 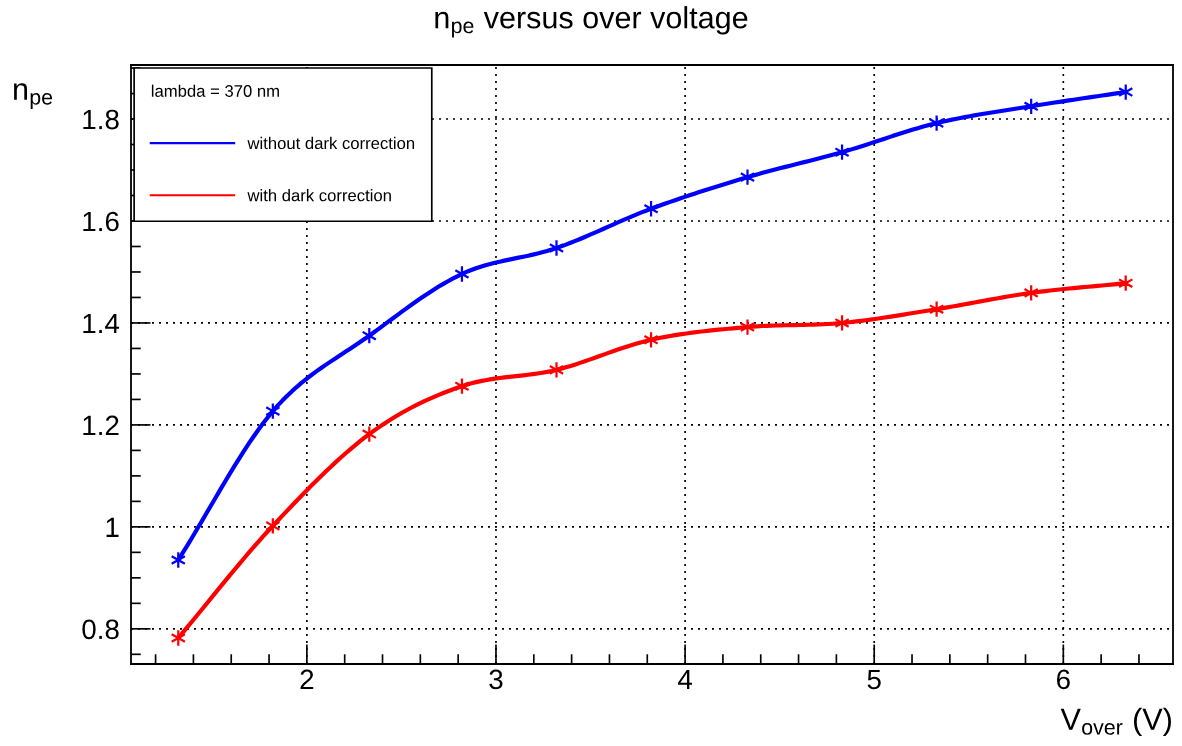 I want to click on x-tick-label: 4, so click(x=685, y=679).